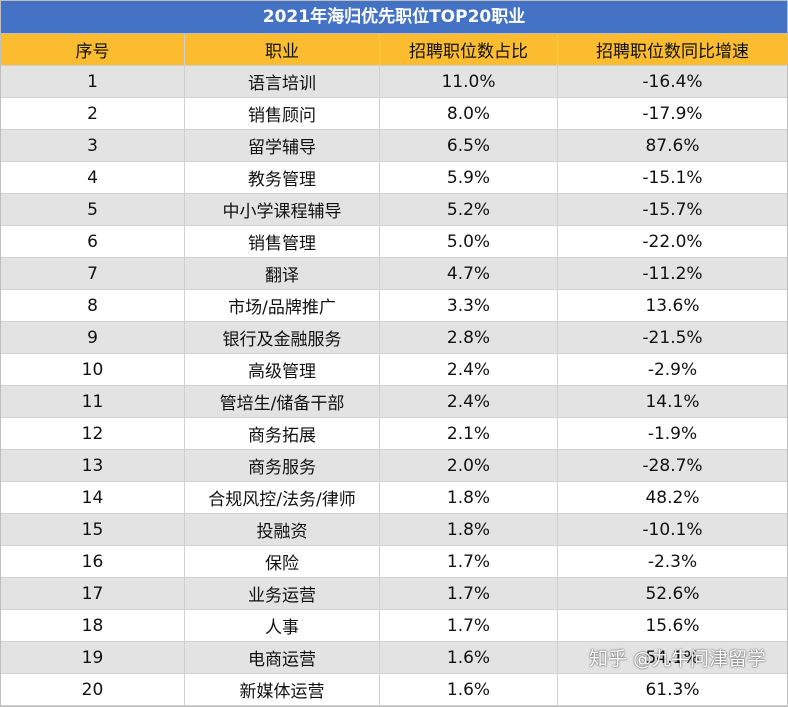 This screenshot has height=707, width=788. I want to click on table-cell: 5.2%, so click(469, 209).